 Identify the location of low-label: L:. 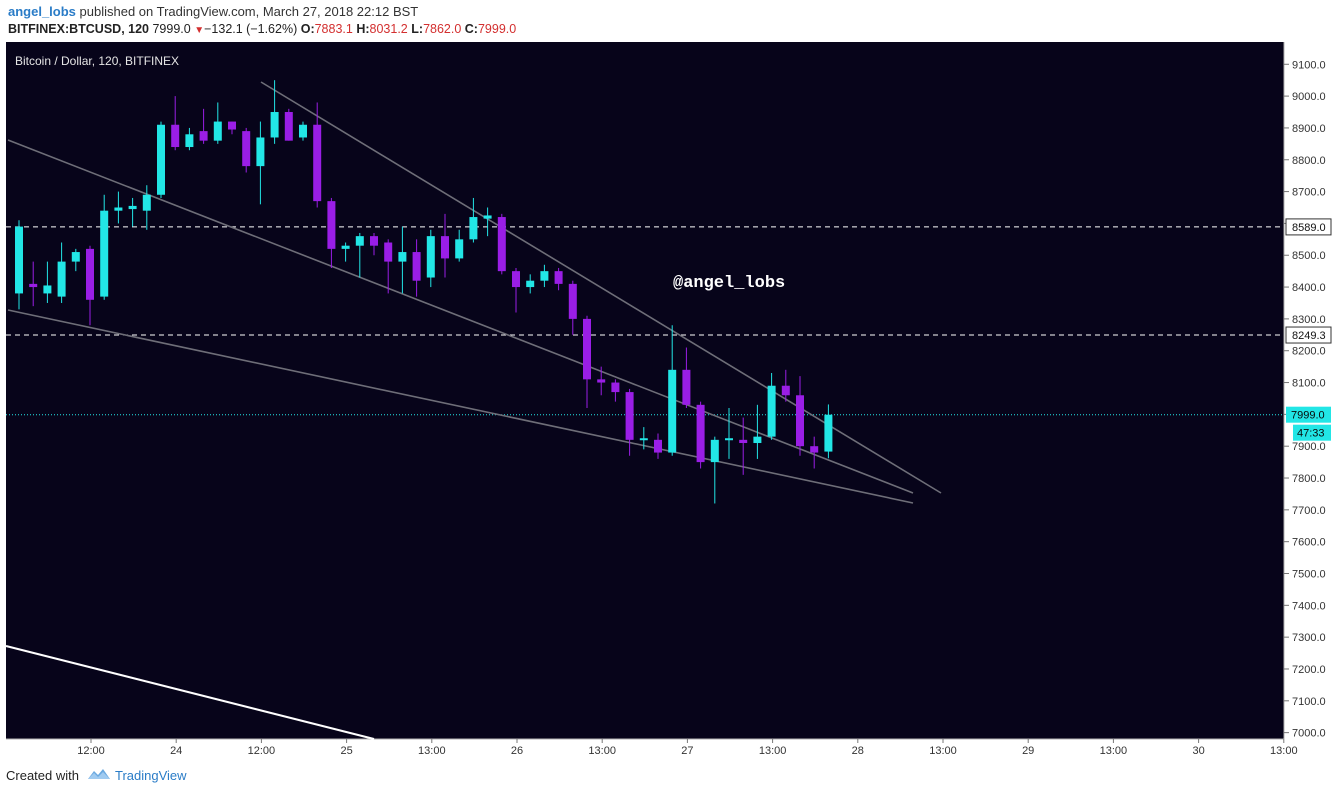
(417, 29).